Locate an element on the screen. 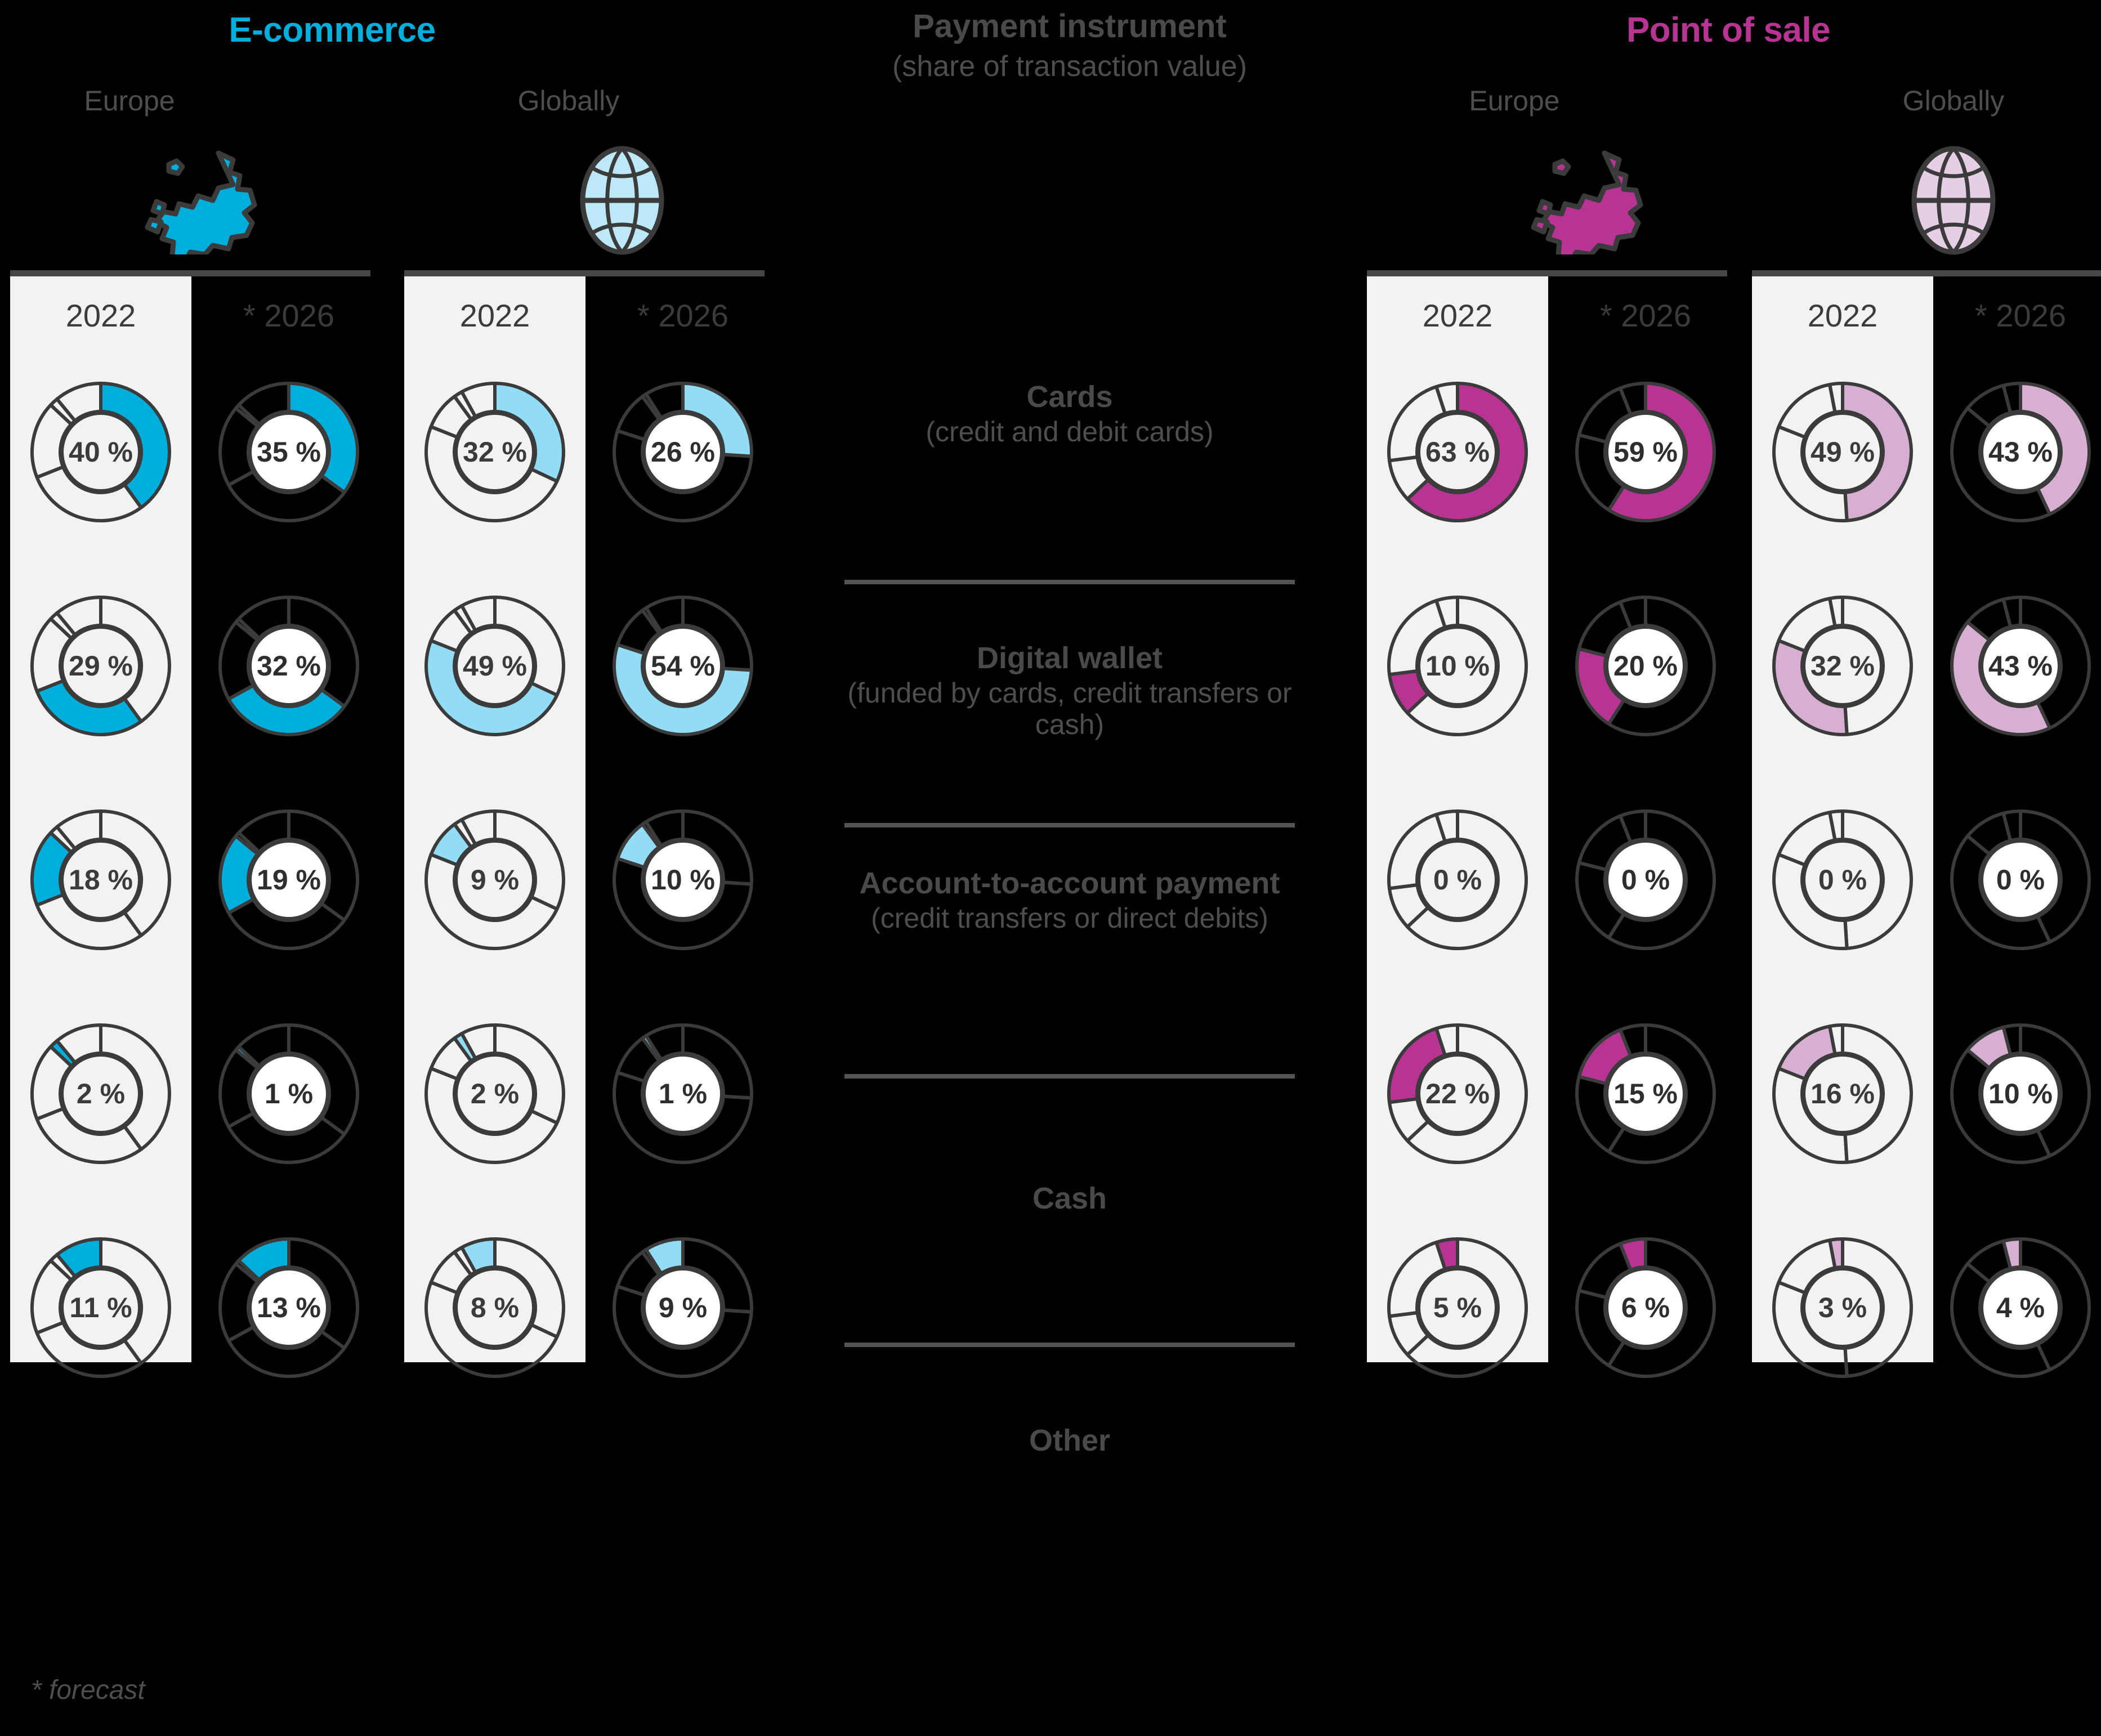 This screenshot has width=2101, height=1736. category-title: Cards is located at coordinates (1069, 397).